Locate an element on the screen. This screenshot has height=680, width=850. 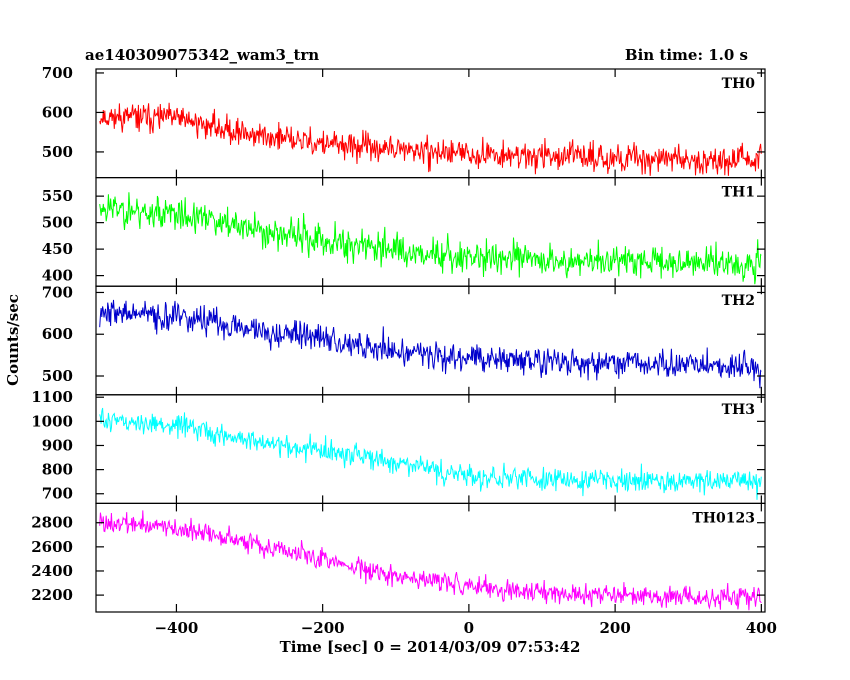
x-tick-label: 0 is located at coordinates (469, 628).